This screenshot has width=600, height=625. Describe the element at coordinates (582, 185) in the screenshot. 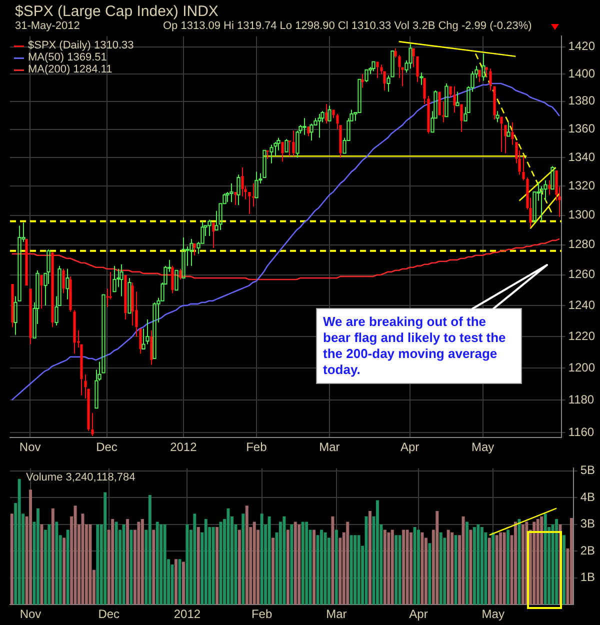

I see `y-tick-label: 1320` at that location.